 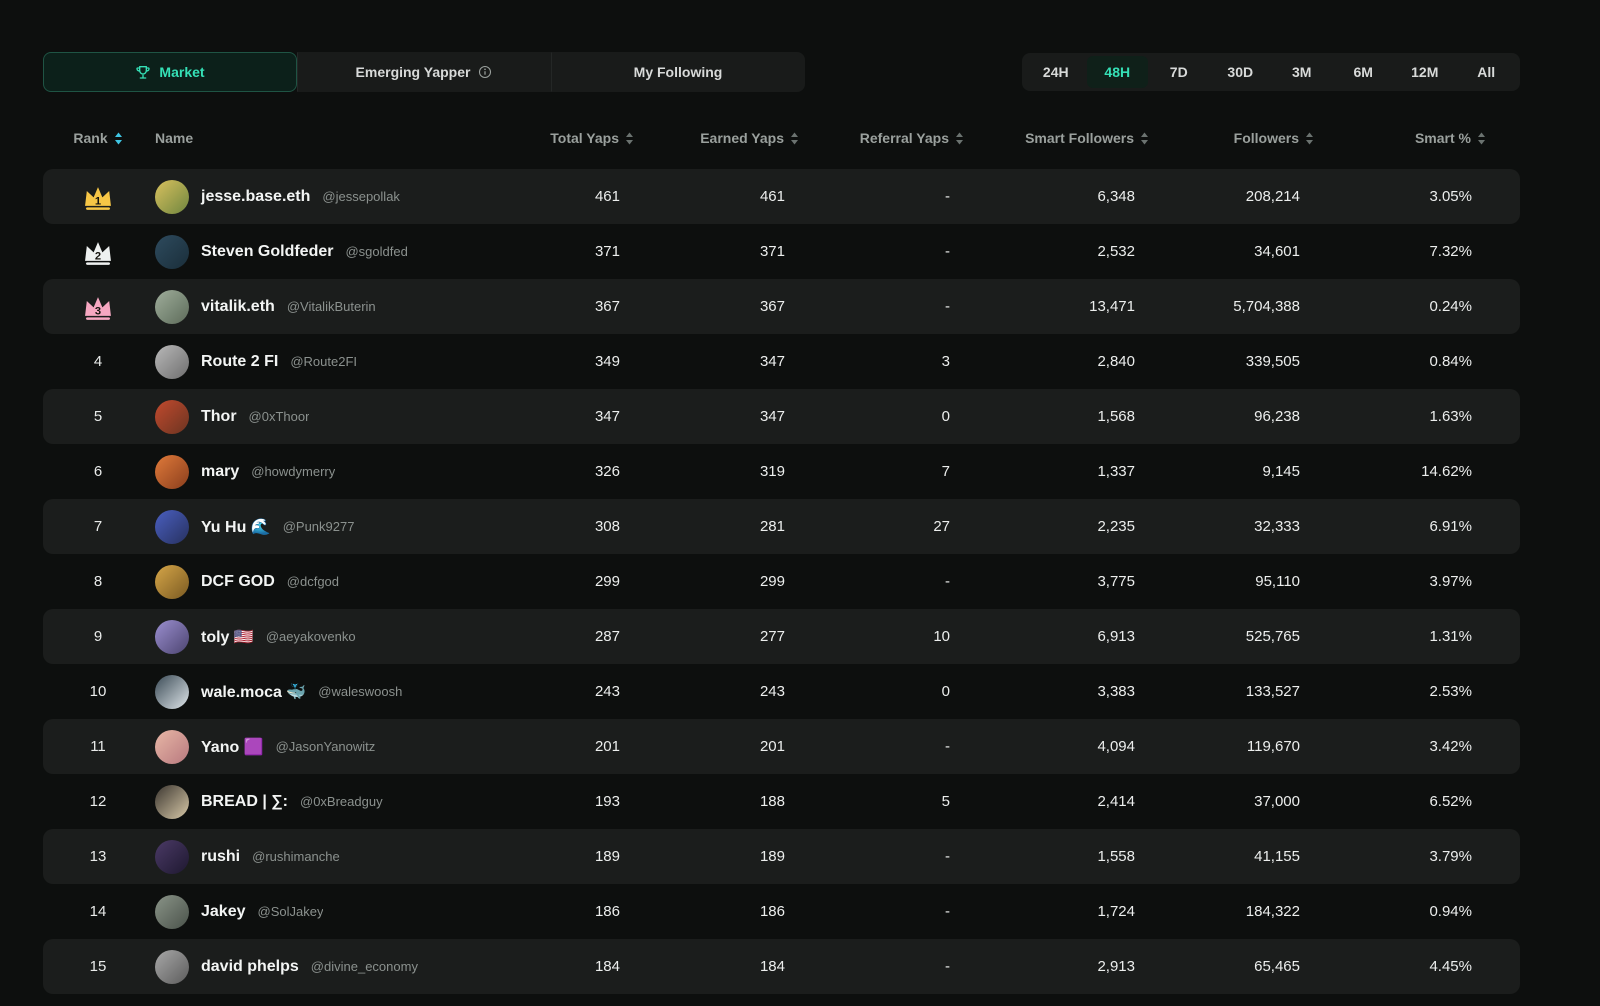 I want to click on smart-followers-value: 2,913, so click(x=1116, y=966).